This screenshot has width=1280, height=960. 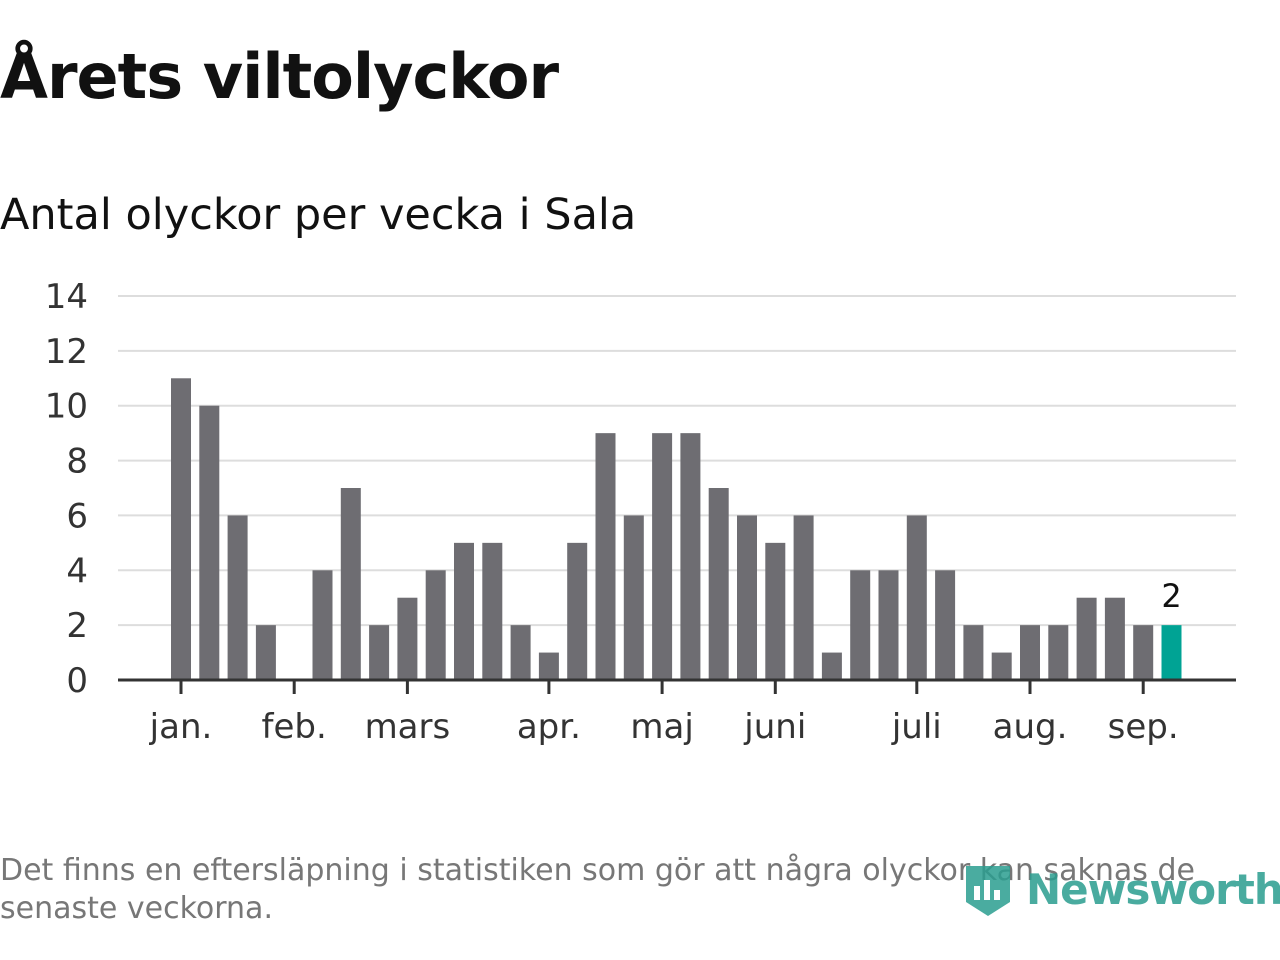 What do you see at coordinates (181, 727) in the screenshot?
I see `x-tick-label: jan.` at bounding box center [181, 727].